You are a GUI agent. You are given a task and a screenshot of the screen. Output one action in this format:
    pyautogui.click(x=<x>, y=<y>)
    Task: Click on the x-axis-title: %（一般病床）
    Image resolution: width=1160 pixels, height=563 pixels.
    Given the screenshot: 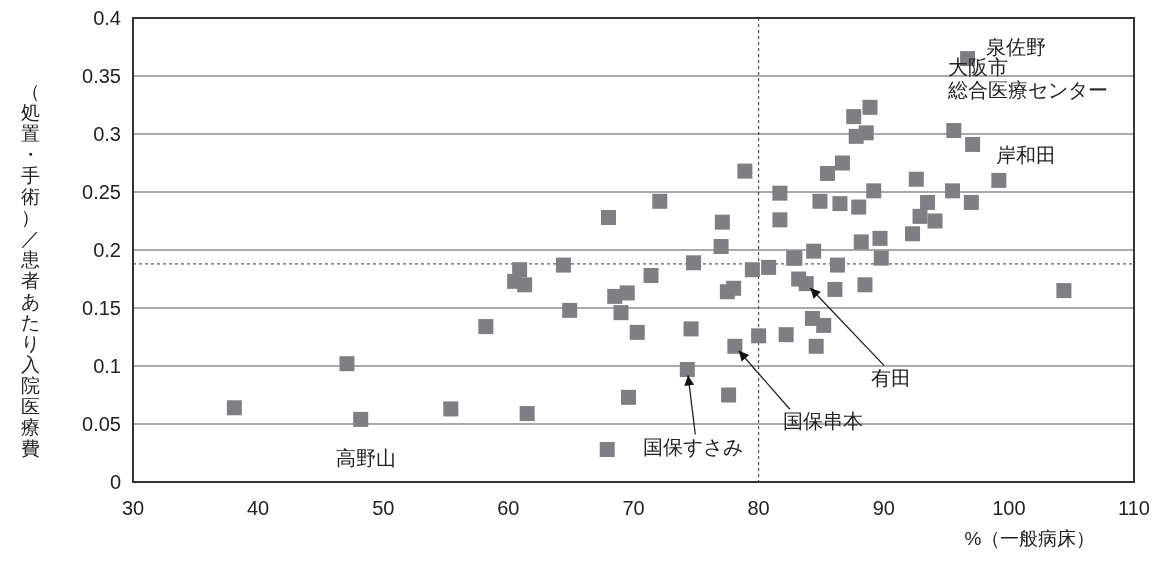 What is the action you would take?
    pyautogui.click(x=1030, y=538)
    